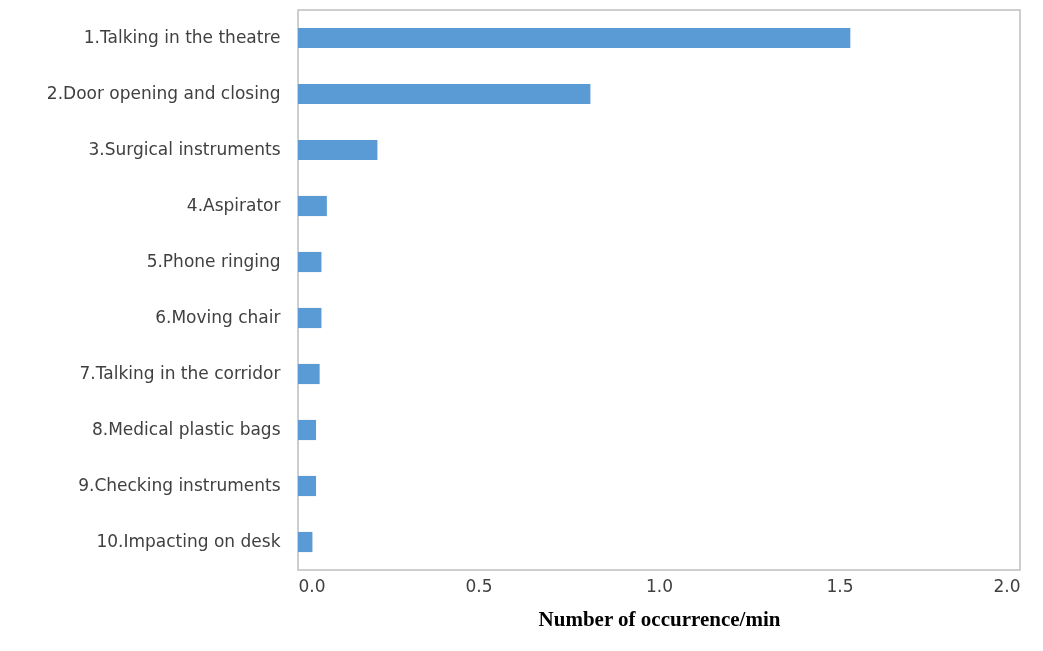 The width and height of the screenshot is (1043, 651). I want to click on y-tick-label: 2.Door opening and closing, so click(163, 93).